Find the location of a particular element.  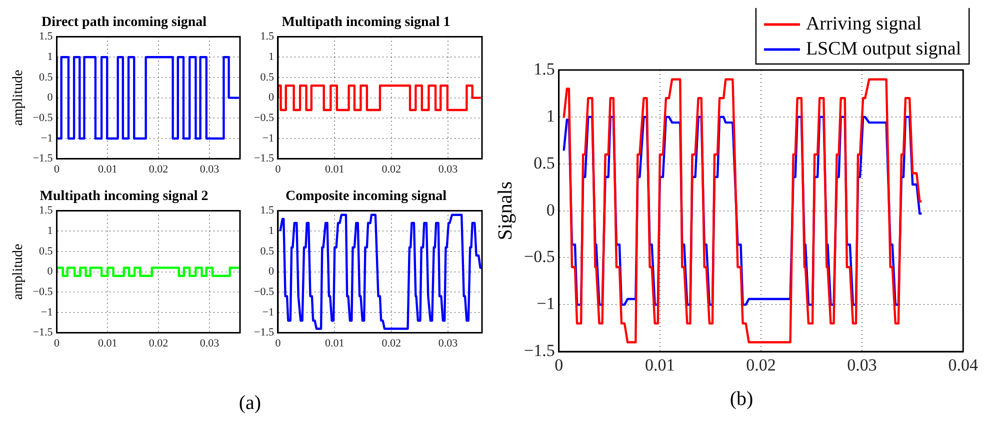

chart-title: Direct path incoming signal is located at coordinates (124, 22).